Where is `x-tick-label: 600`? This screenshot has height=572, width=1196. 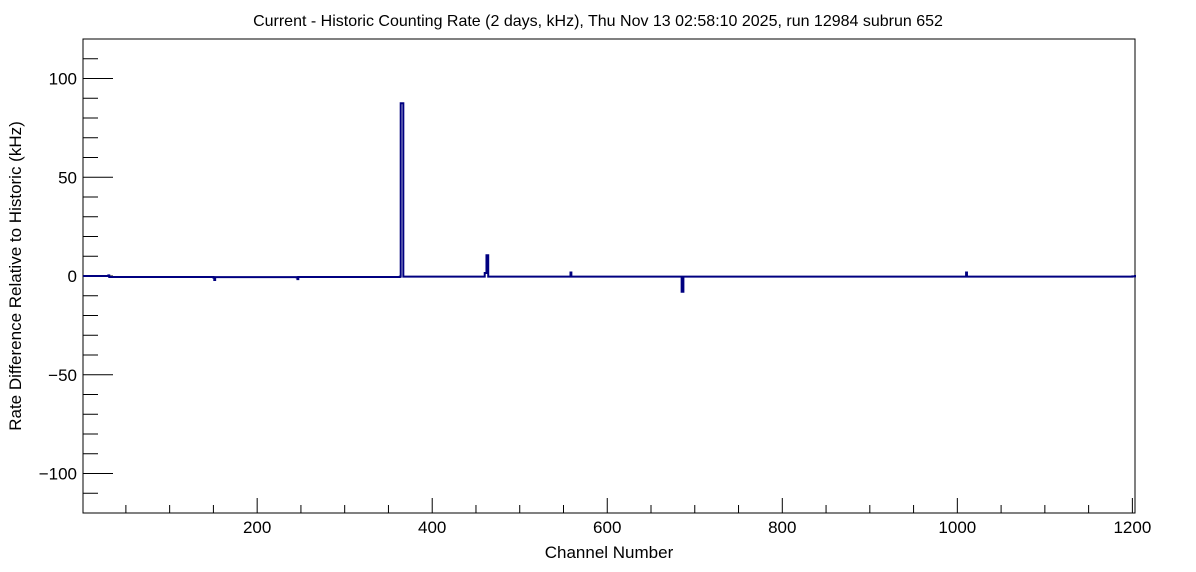 x-tick-label: 600 is located at coordinates (607, 527).